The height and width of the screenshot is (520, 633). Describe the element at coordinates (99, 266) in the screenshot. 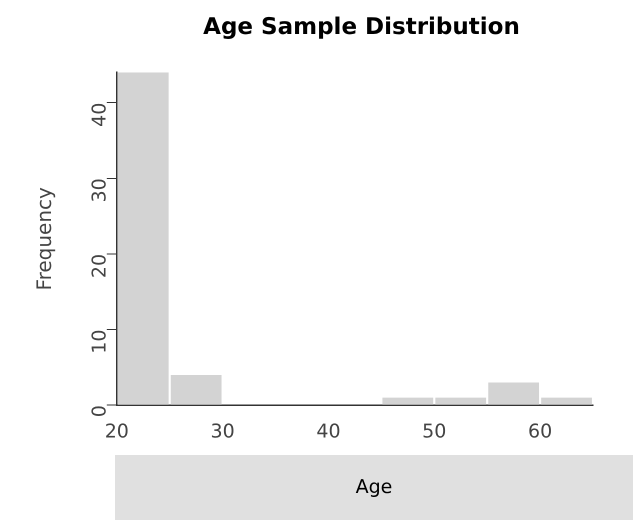

I see `y-tick-label: 20` at that location.